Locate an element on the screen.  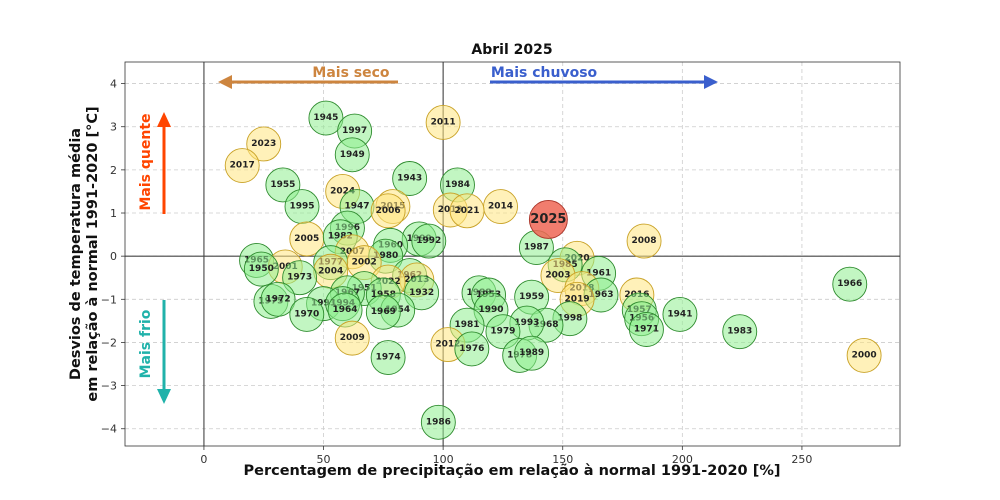
bubble-label-2008: 2008 is located at coordinates (644, 241).